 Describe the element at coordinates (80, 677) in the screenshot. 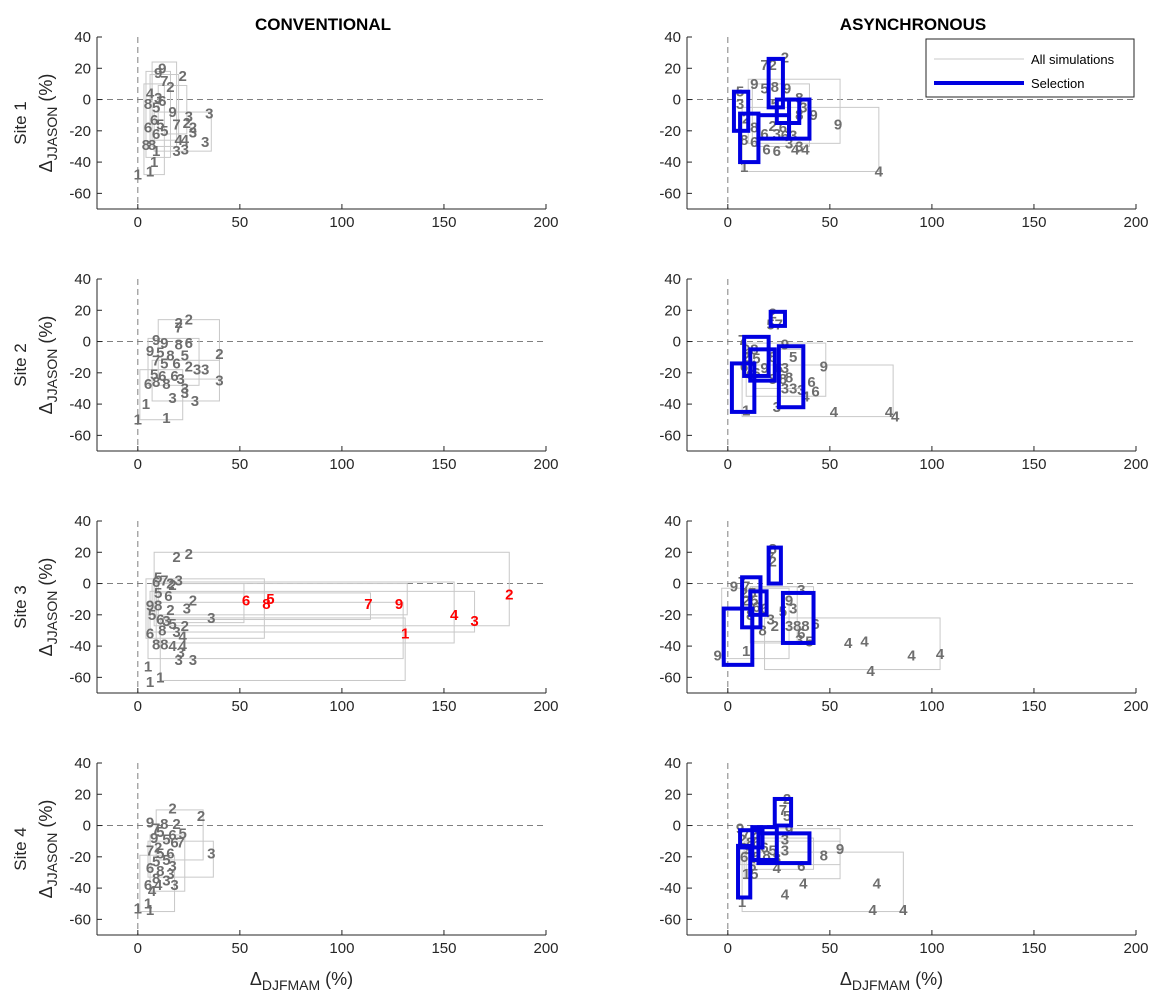

I see `y-tick-label: -60` at that location.